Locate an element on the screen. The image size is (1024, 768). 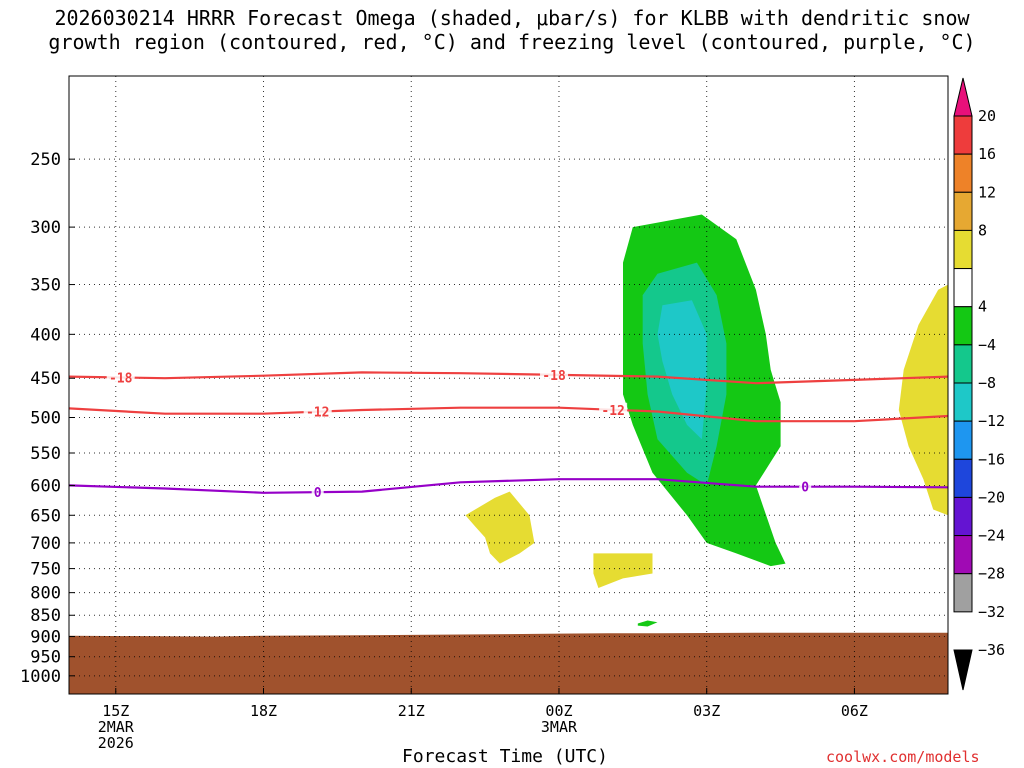
x-tick-label-03Z: 03Z is located at coordinates (706, 711).